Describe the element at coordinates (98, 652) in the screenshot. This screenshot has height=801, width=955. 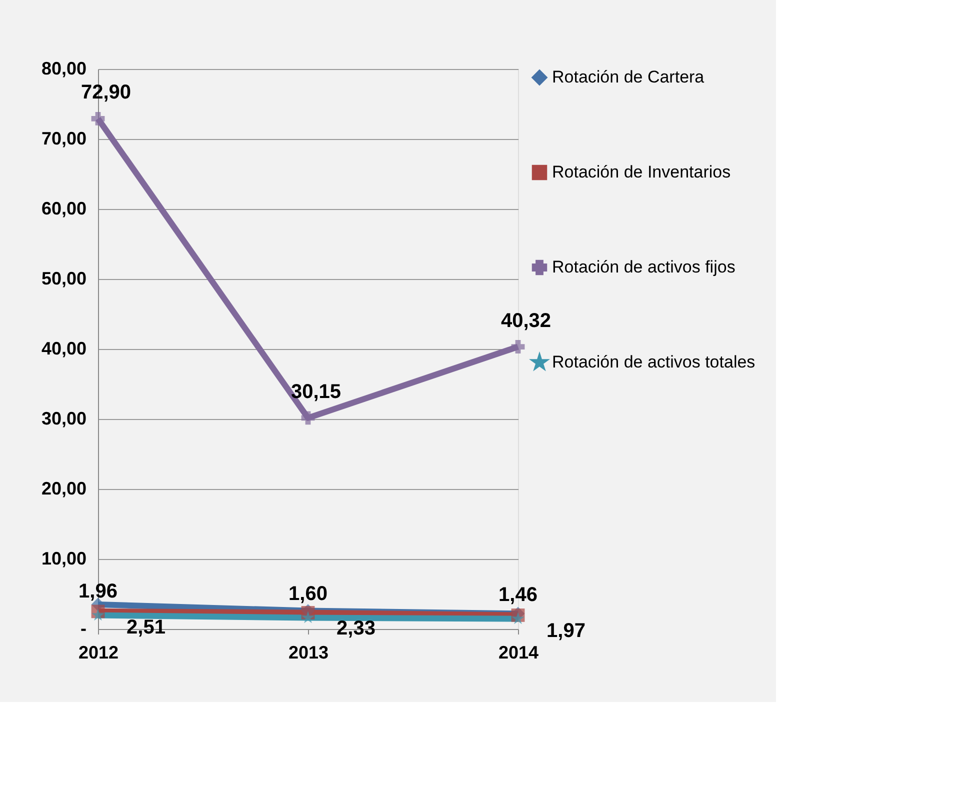
I see `x-tick-label: 2012` at that location.